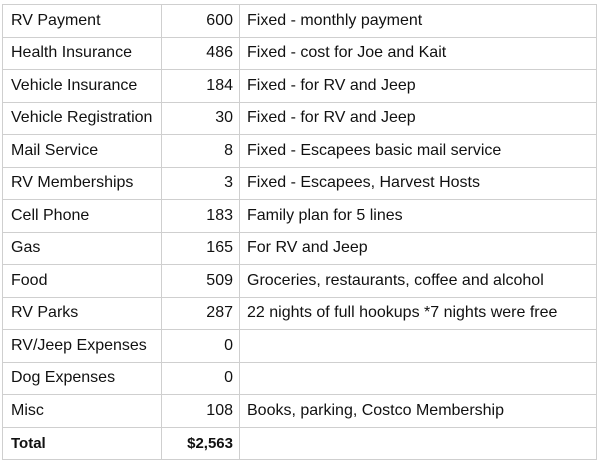  I want to click on expense-note: Fixed - Escapees, Harvest Hosts, so click(418, 183).